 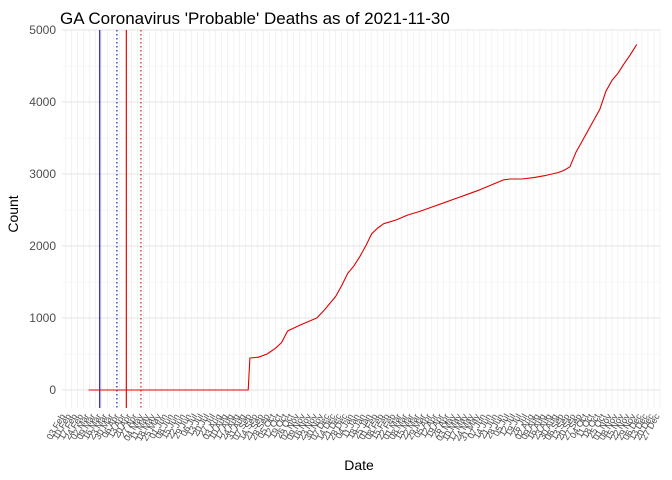 I want to click on reference-lines, so click(x=120, y=219).